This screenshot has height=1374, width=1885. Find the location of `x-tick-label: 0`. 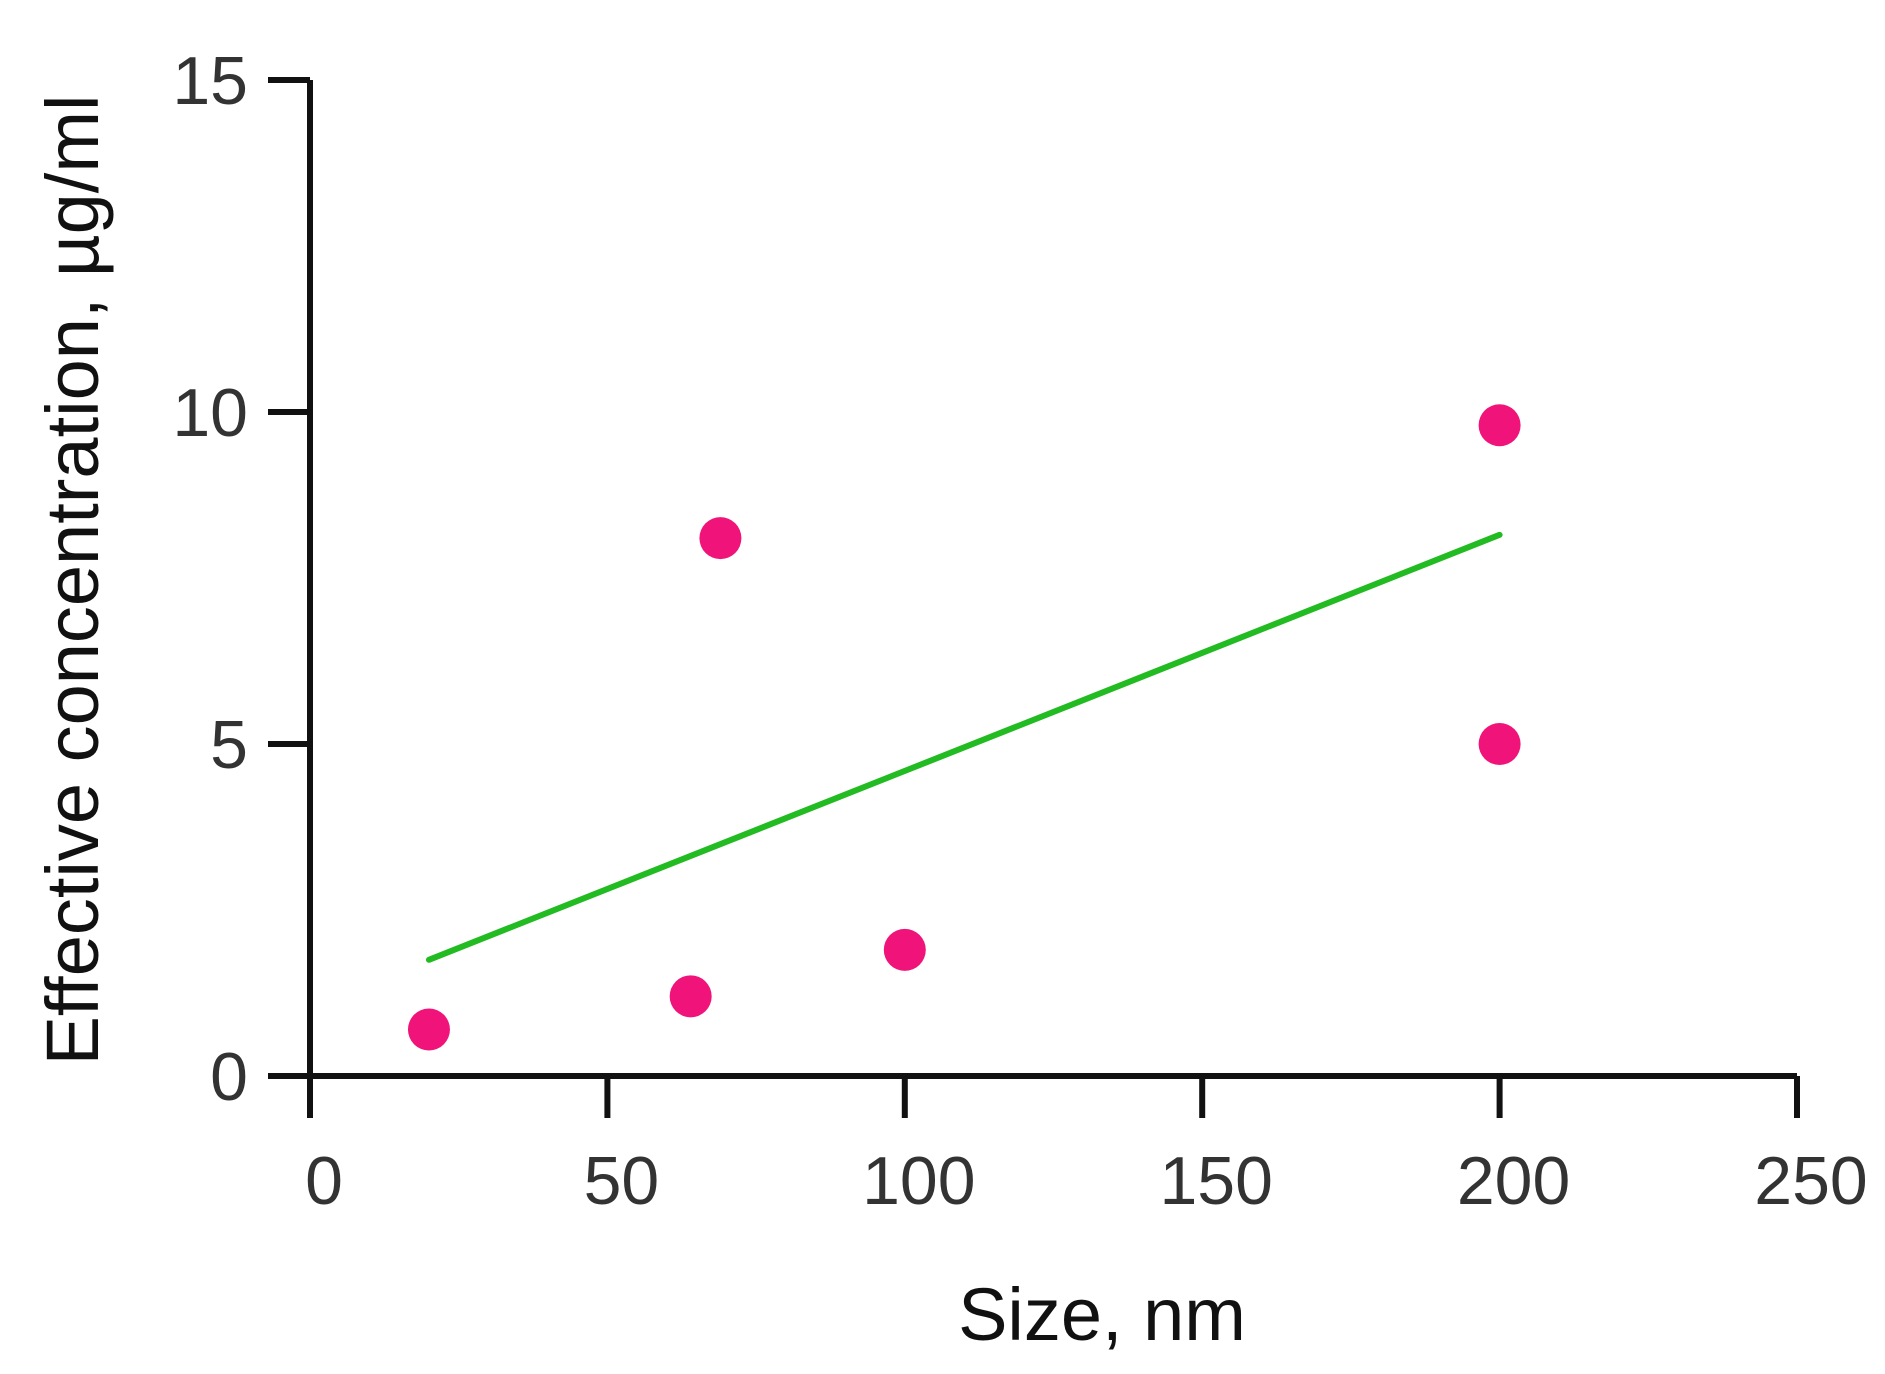

x-tick-label: 0 is located at coordinates (324, 1181).